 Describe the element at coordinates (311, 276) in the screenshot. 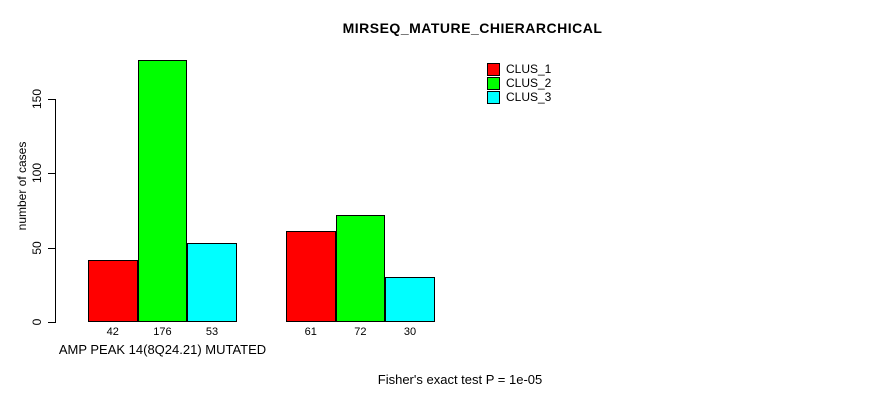

I see `bar-clus_1-group2` at that location.